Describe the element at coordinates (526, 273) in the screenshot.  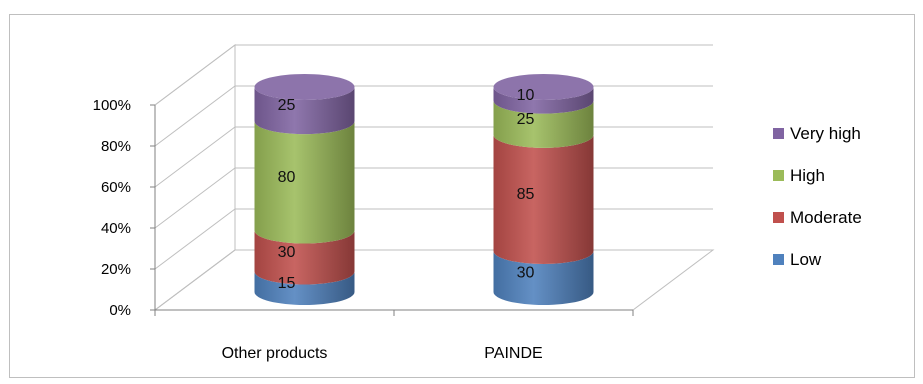
I see `data-label-painde-low: 30` at that location.